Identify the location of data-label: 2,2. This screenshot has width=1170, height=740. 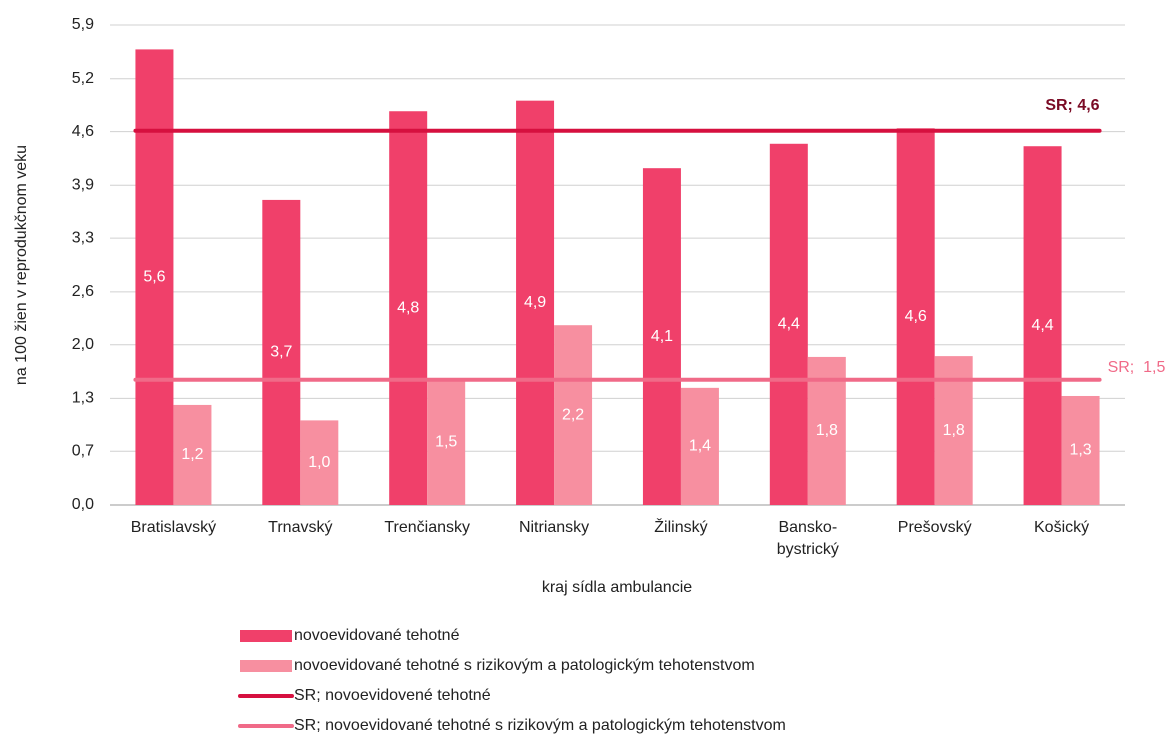
(573, 414).